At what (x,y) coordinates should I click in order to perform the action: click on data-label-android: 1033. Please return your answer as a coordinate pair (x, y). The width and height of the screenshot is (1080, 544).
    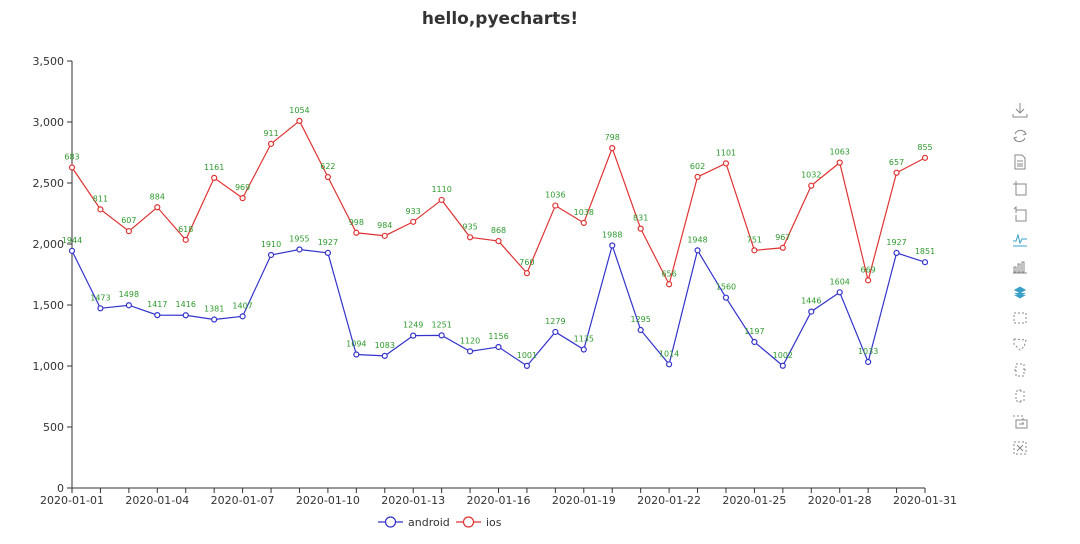
    Looking at the image, I should click on (868, 351).